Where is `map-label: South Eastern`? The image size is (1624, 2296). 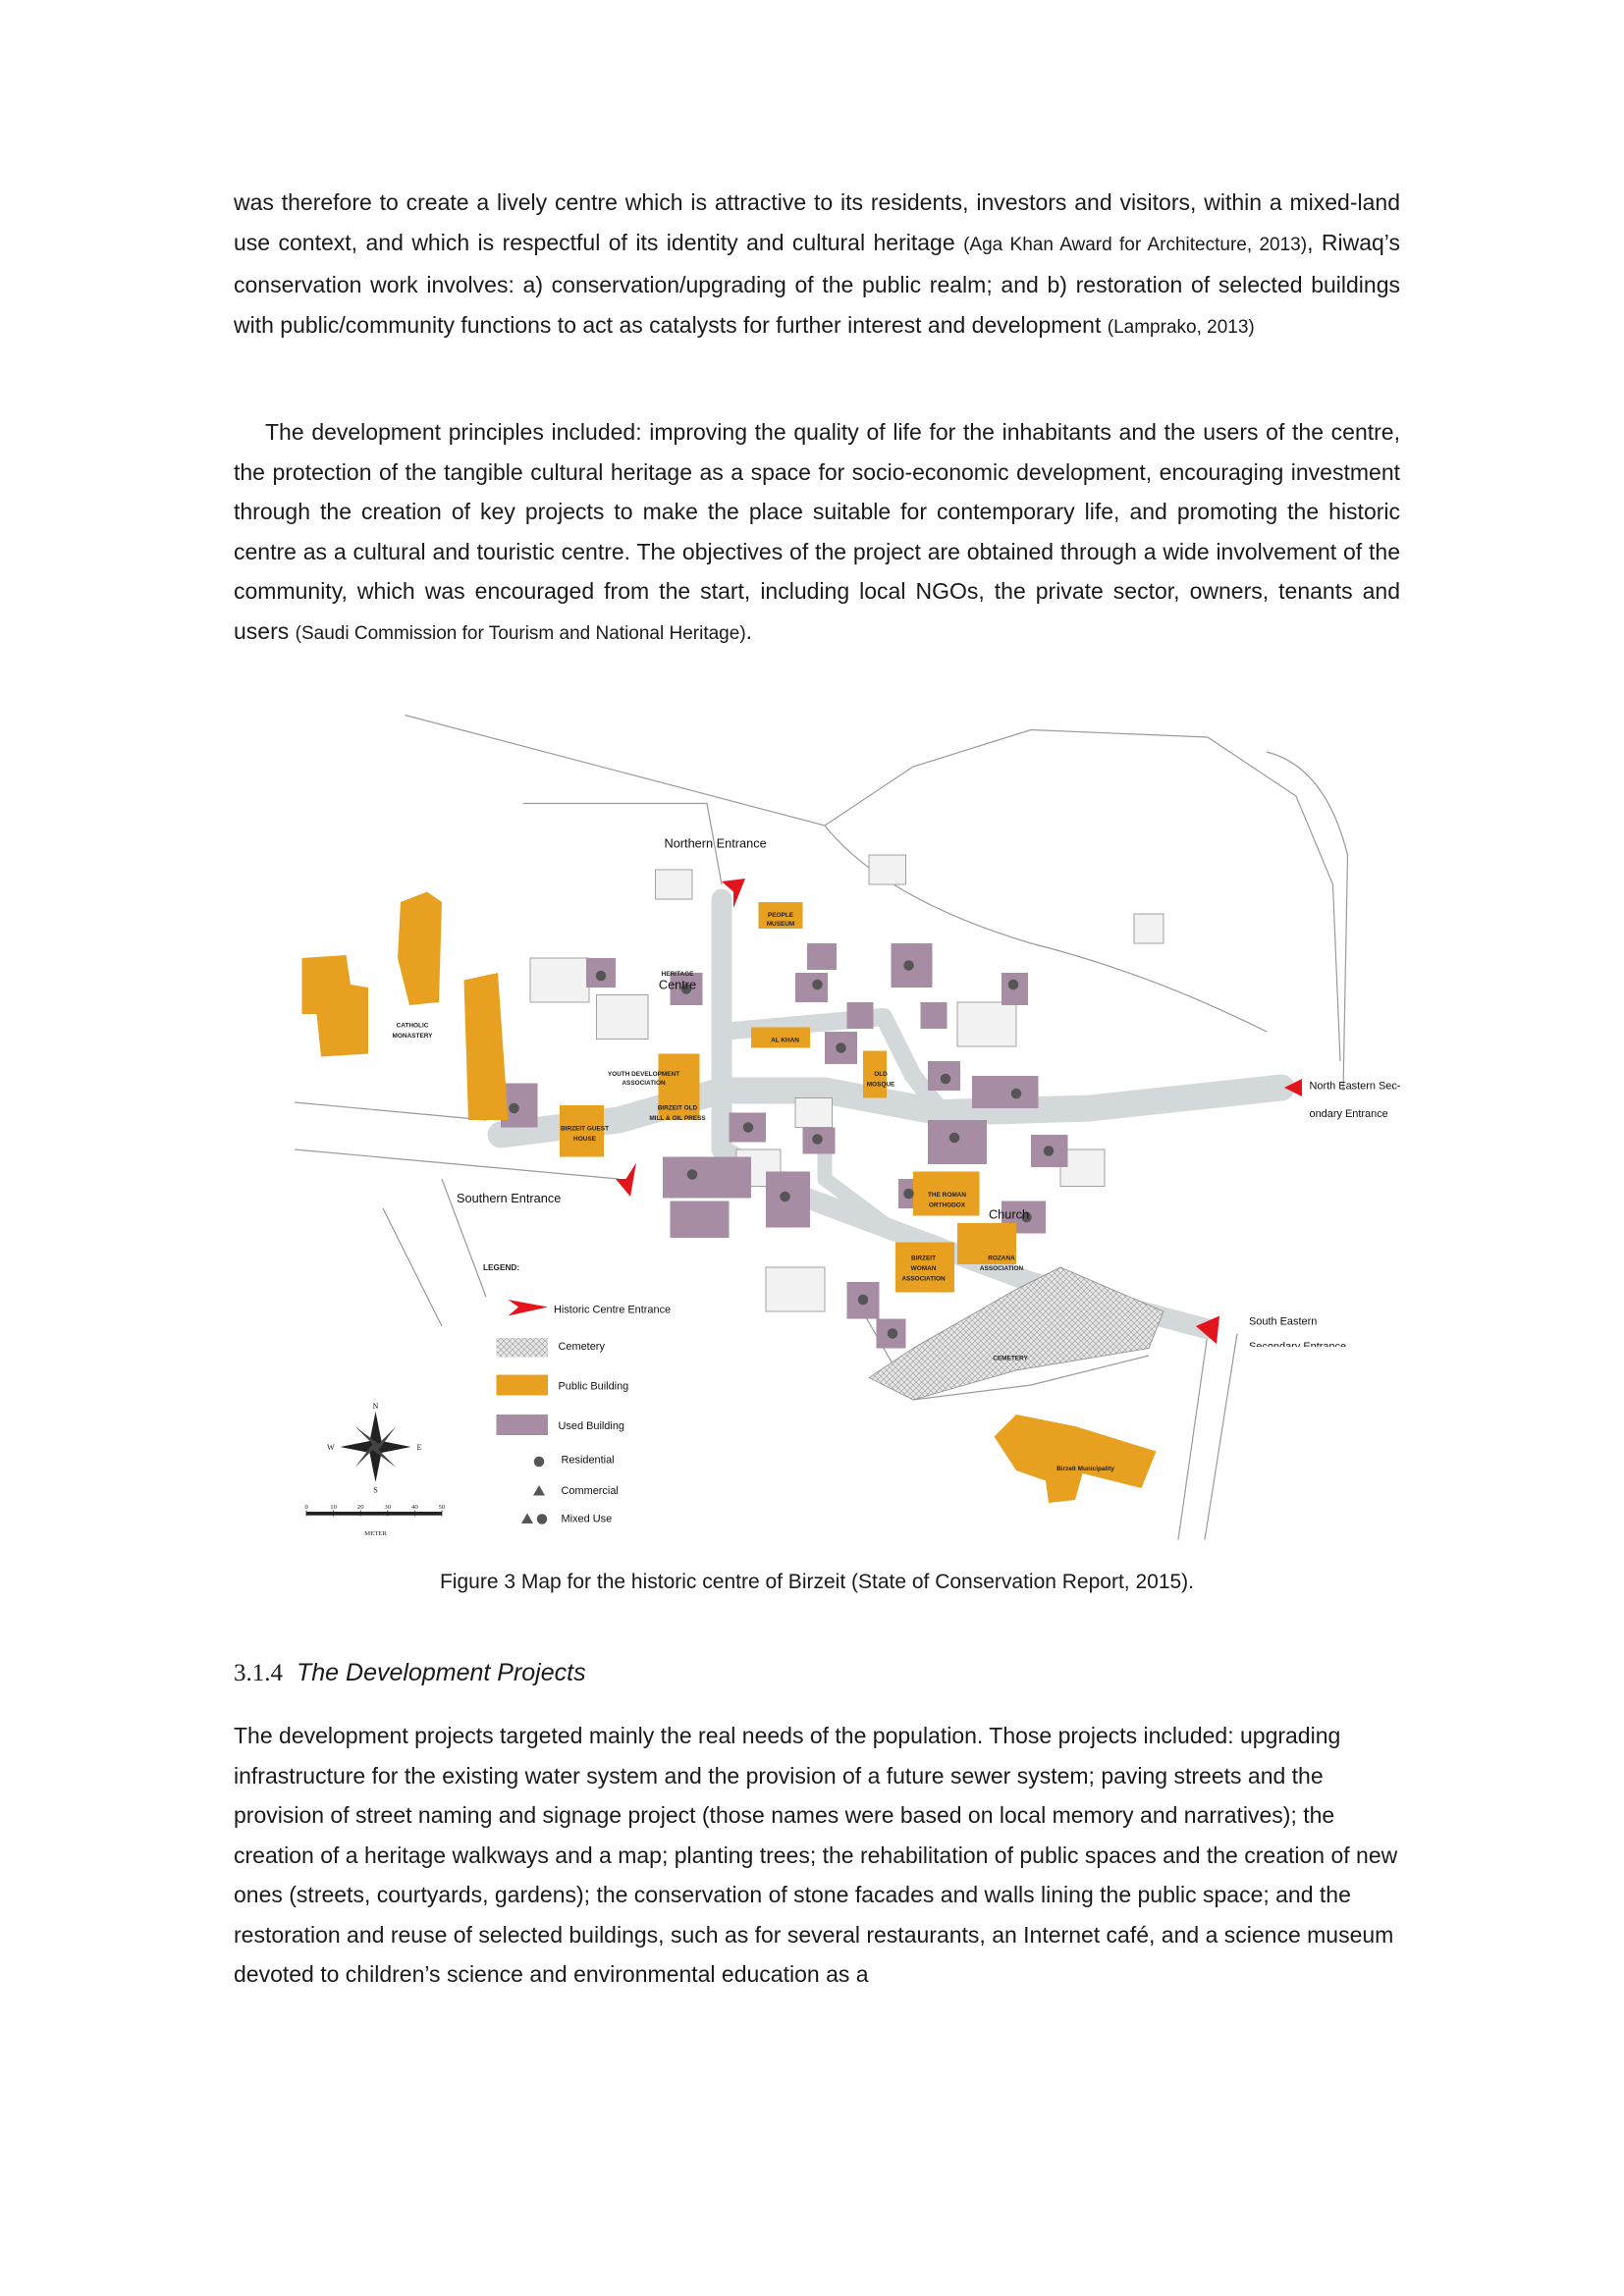 map-label: South Eastern is located at coordinates (1283, 1322).